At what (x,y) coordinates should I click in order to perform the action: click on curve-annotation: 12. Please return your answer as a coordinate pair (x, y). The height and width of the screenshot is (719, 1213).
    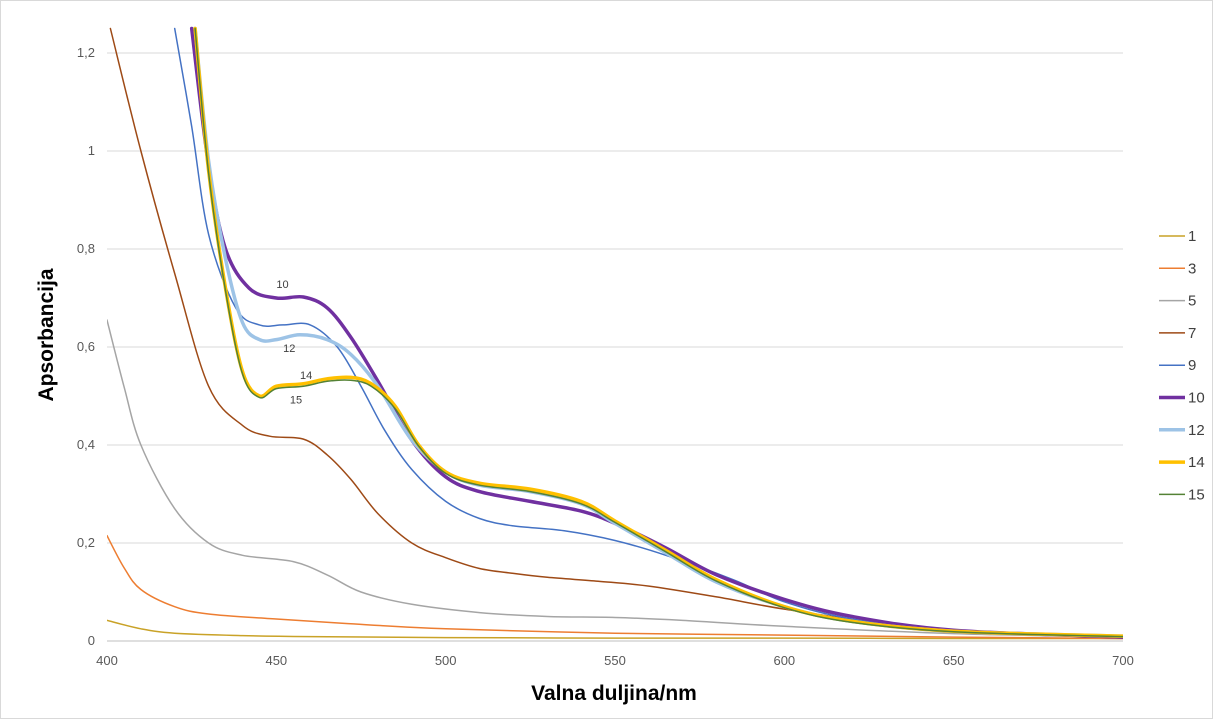
    Looking at the image, I should click on (289, 349).